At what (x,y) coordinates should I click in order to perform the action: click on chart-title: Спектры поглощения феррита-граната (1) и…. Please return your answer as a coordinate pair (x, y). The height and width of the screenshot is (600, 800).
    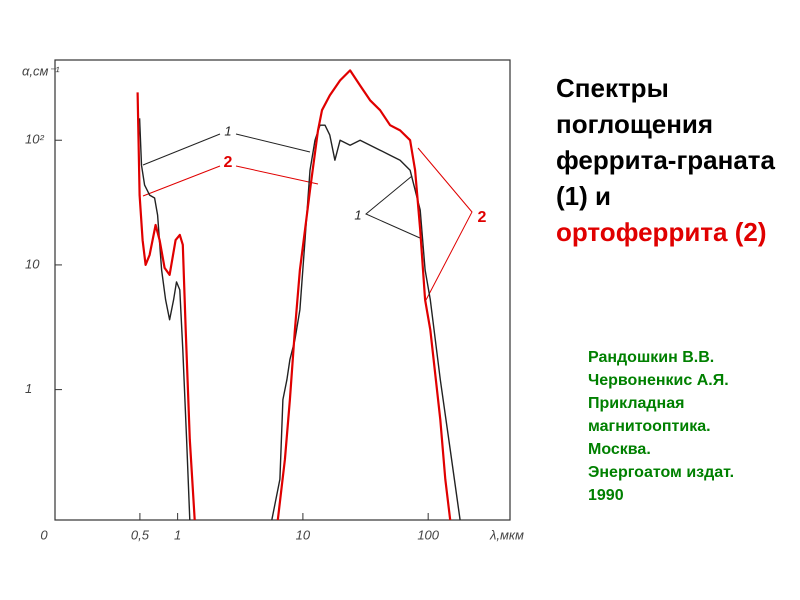
    Looking at the image, I should click on (670, 160).